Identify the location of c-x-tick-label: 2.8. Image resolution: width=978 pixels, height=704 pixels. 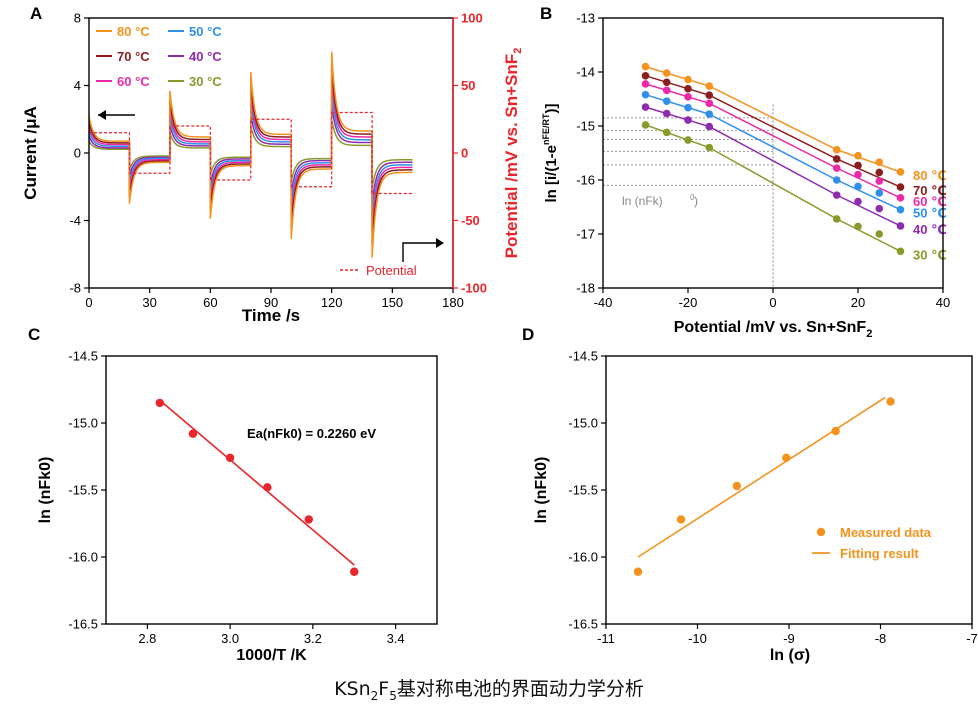
(147, 638).